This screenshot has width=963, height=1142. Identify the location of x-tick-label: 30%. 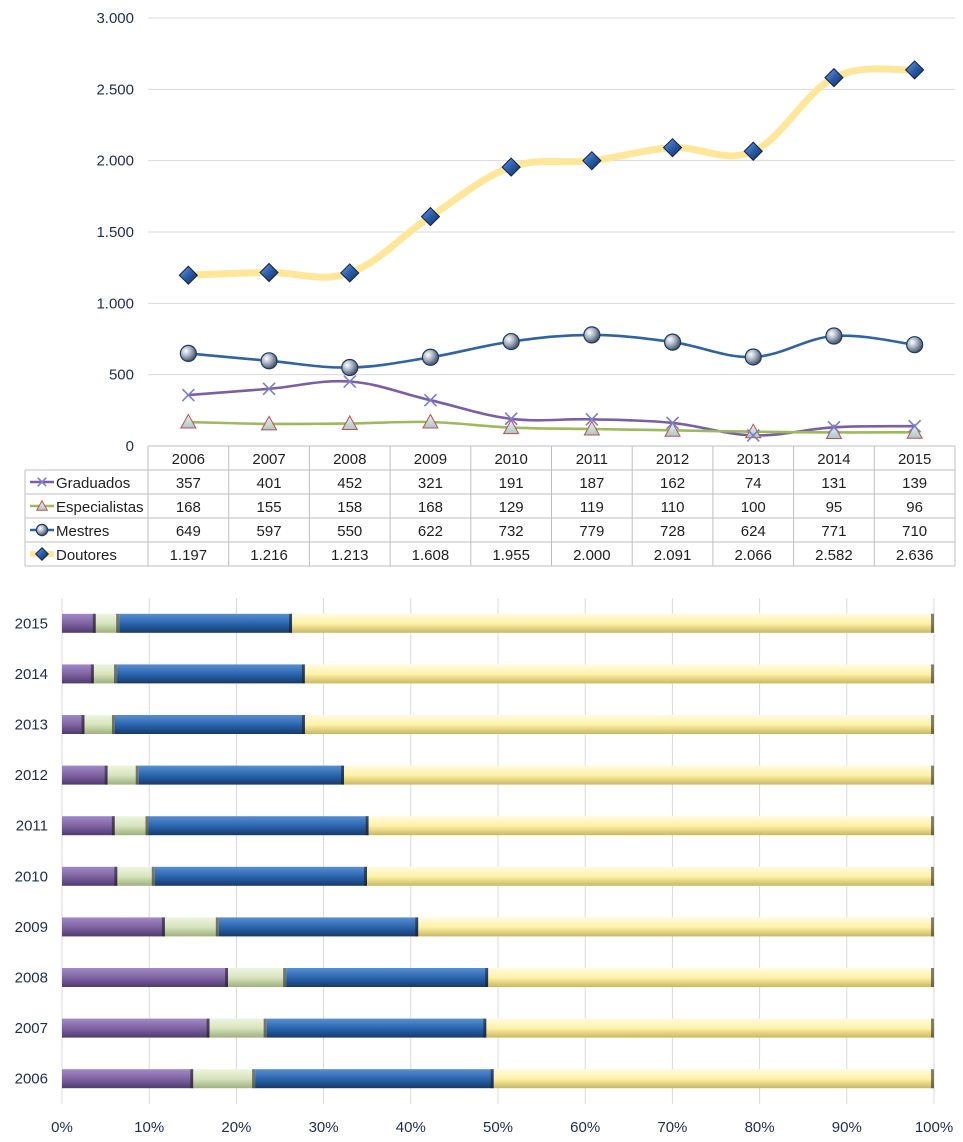
(324, 1127).